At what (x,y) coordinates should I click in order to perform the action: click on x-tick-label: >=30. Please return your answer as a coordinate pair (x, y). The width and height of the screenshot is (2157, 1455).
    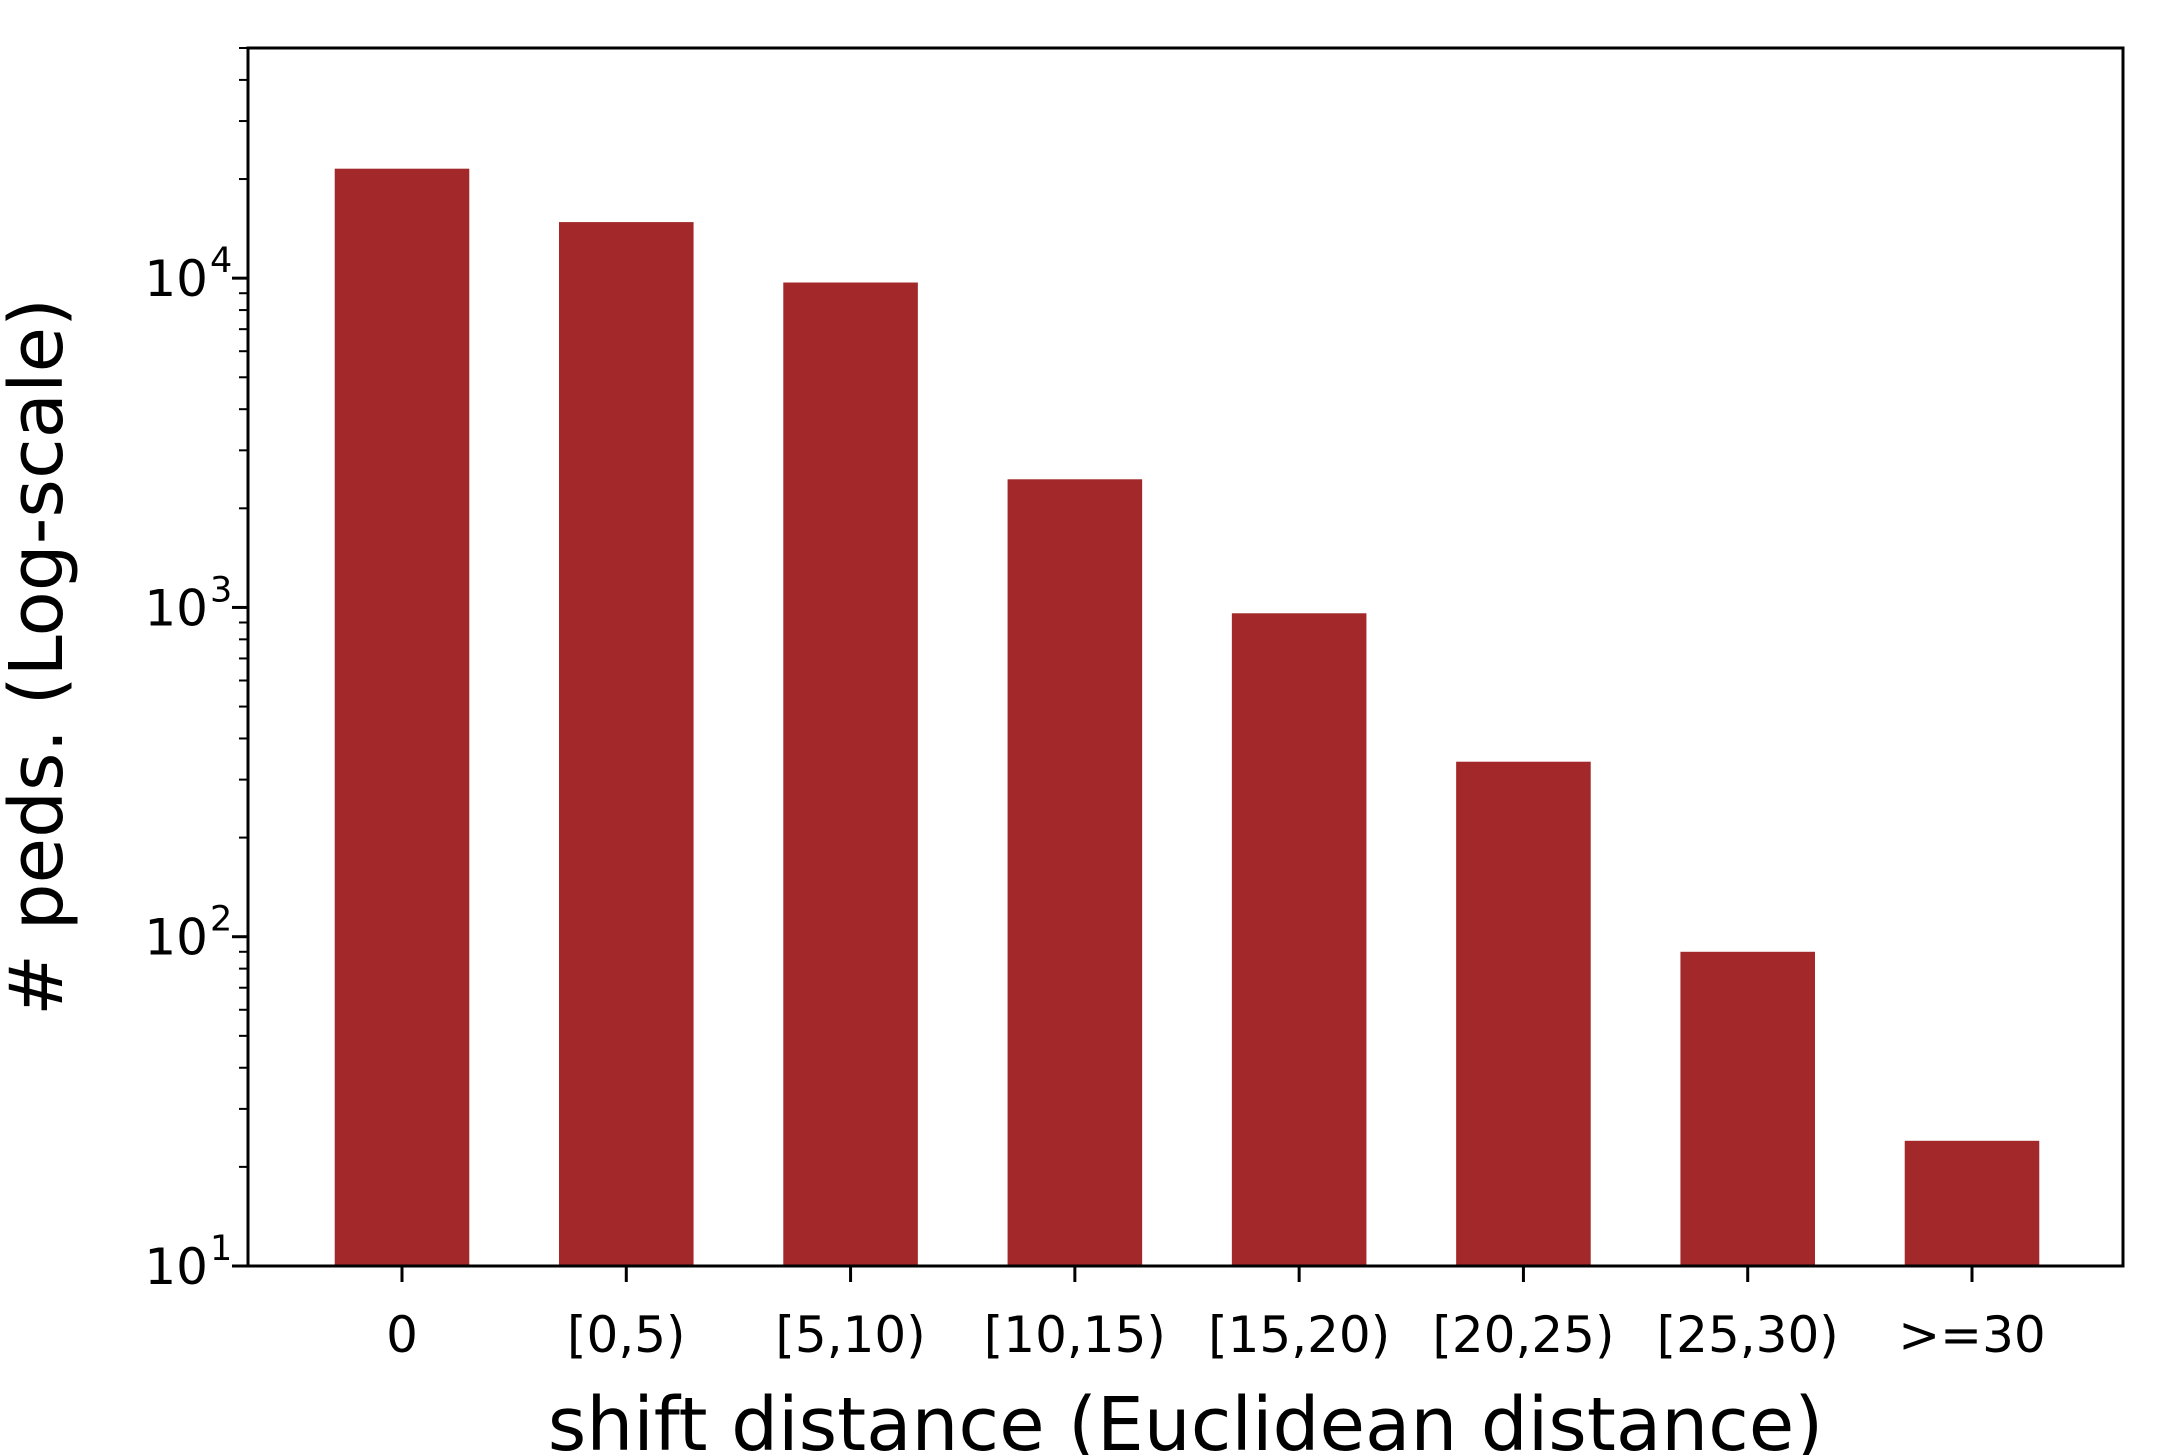
    Looking at the image, I should click on (1971, 1335).